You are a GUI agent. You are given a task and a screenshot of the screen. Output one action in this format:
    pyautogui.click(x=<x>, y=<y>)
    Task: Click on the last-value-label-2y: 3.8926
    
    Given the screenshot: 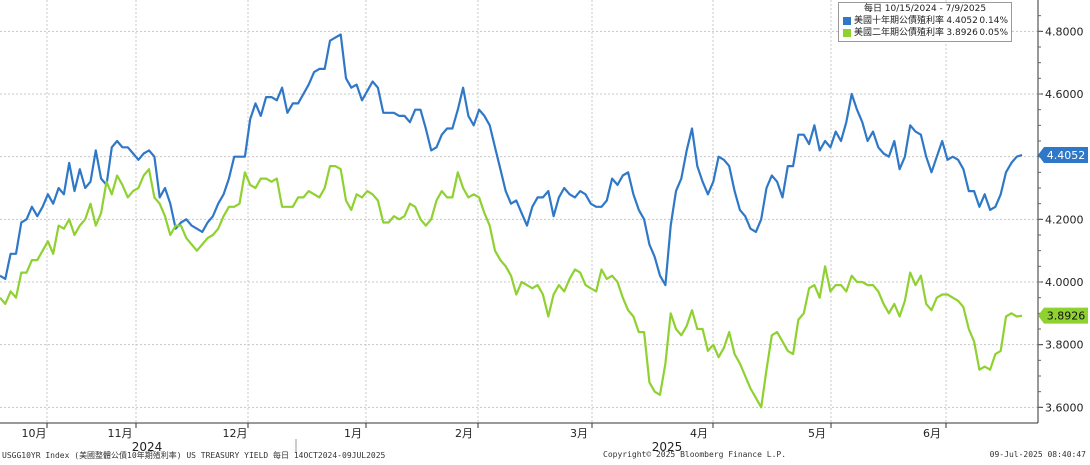 What is the action you would take?
    pyautogui.click(x=1066, y=316)
    